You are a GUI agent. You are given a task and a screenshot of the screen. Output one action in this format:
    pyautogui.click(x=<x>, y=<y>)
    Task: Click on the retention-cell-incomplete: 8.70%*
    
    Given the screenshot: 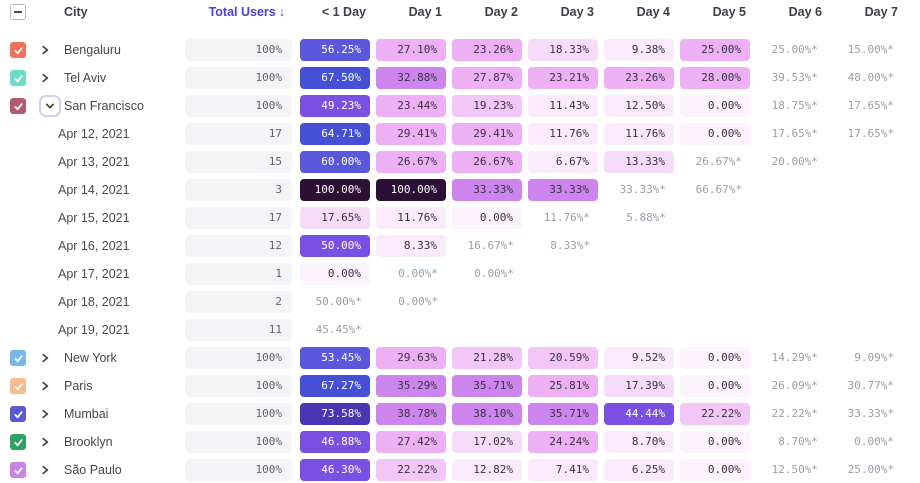 What is the action you would take?
    pyautogui.click(x=798, y=441)
    